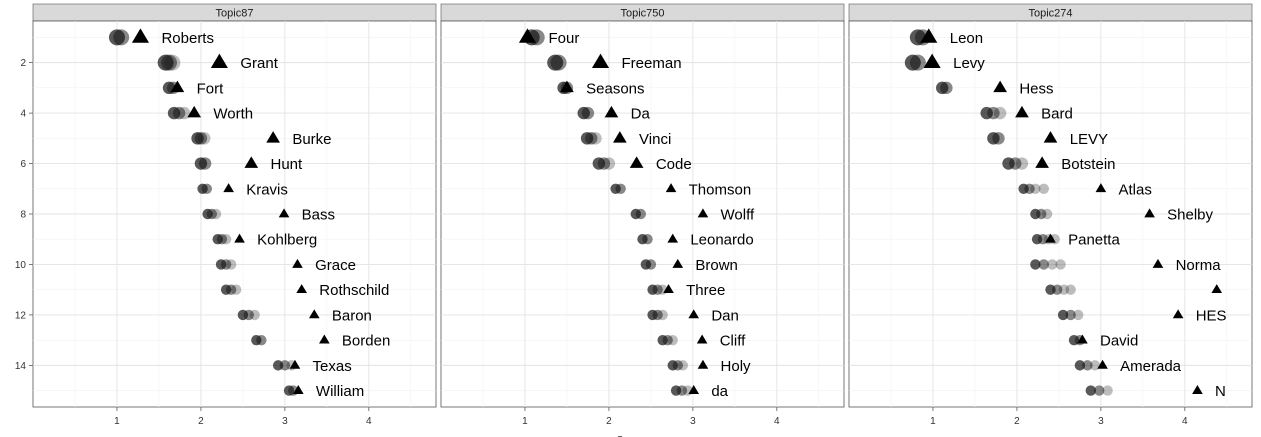  I want to click on y-tick-label: 2, so click(23, 63).